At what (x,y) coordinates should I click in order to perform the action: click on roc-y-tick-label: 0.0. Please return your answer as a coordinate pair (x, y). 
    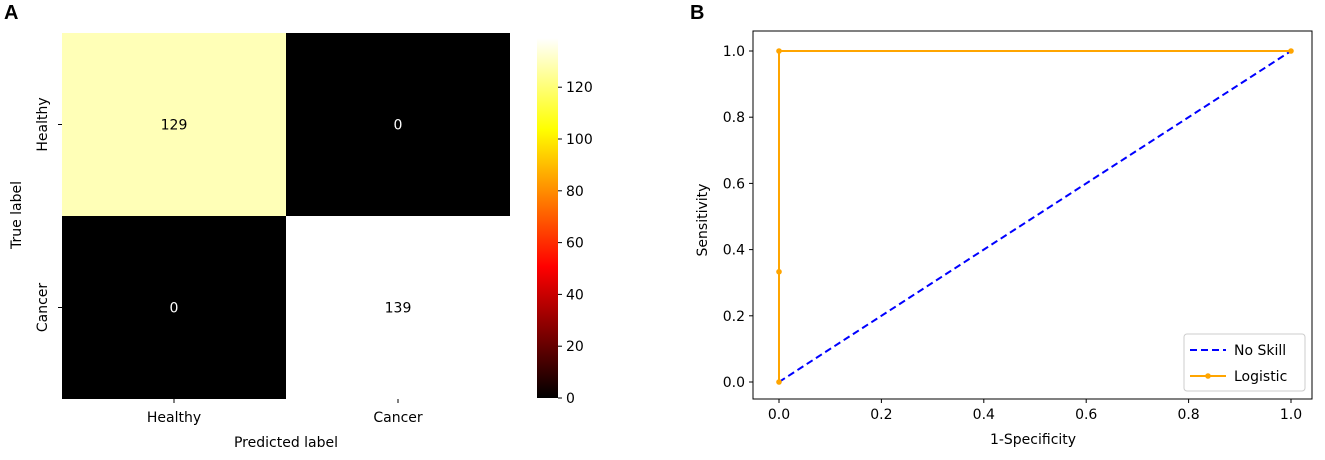
    Looking at the image, I should click on (734, 383).